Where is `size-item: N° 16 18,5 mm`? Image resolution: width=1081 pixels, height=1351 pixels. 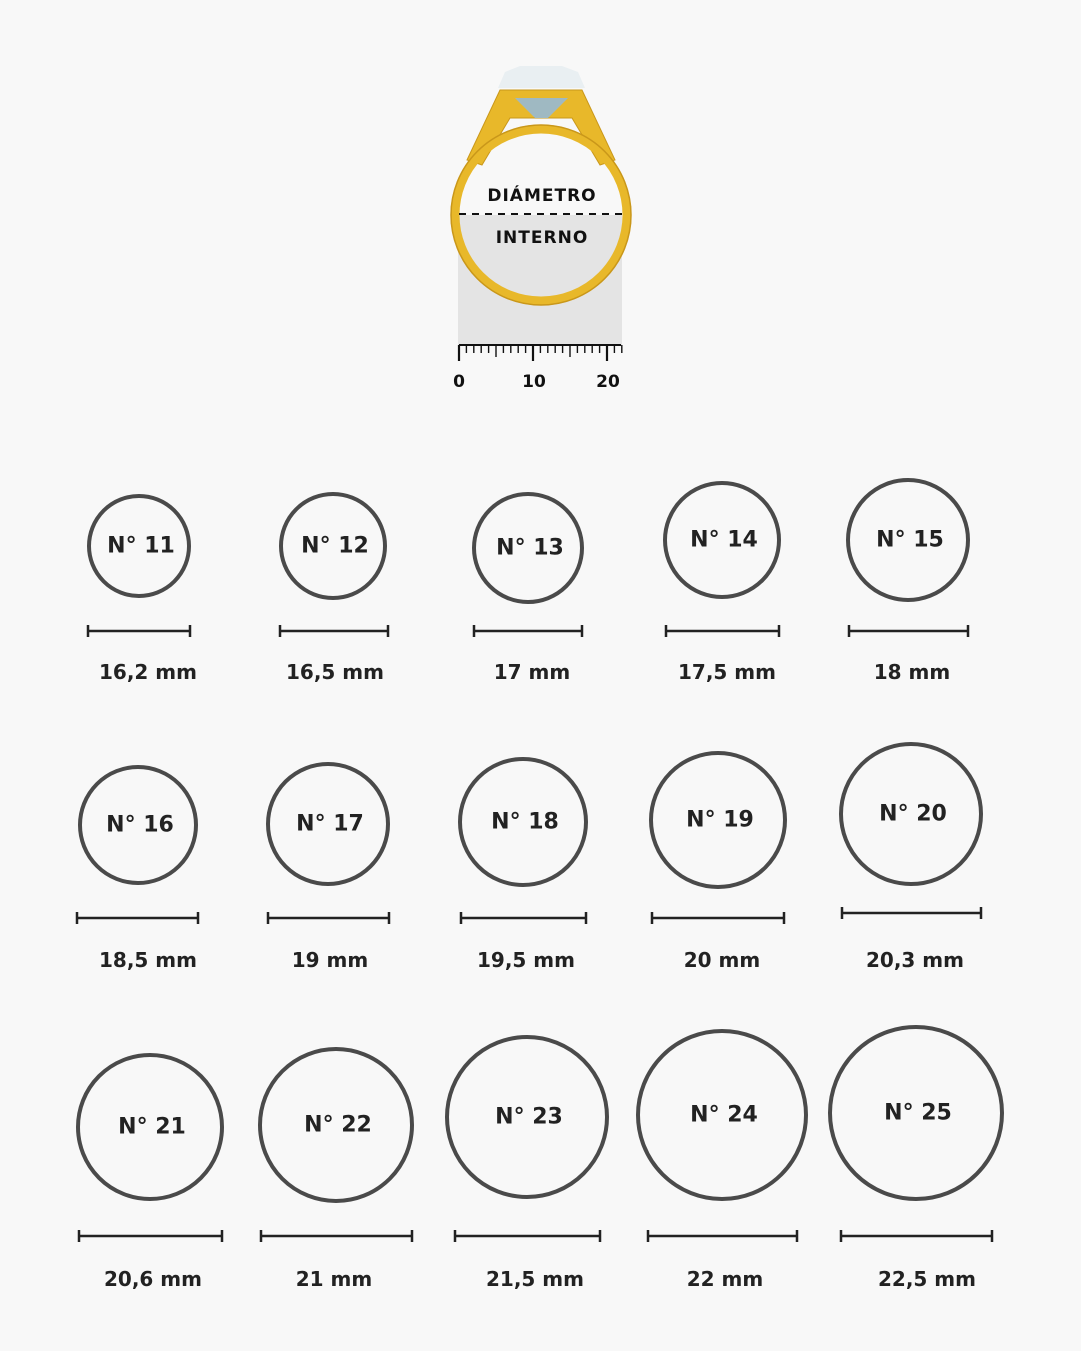
size-item: N° 16 18,5 mm is located at coordinates (137, 868).